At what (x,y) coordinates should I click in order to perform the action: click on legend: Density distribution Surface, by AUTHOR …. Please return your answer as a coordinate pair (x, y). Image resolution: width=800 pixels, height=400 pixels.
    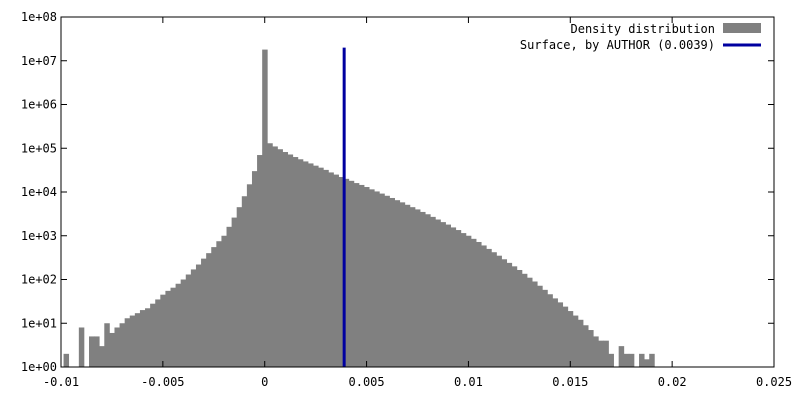
    Looking at the image, I should click on (640, 37).